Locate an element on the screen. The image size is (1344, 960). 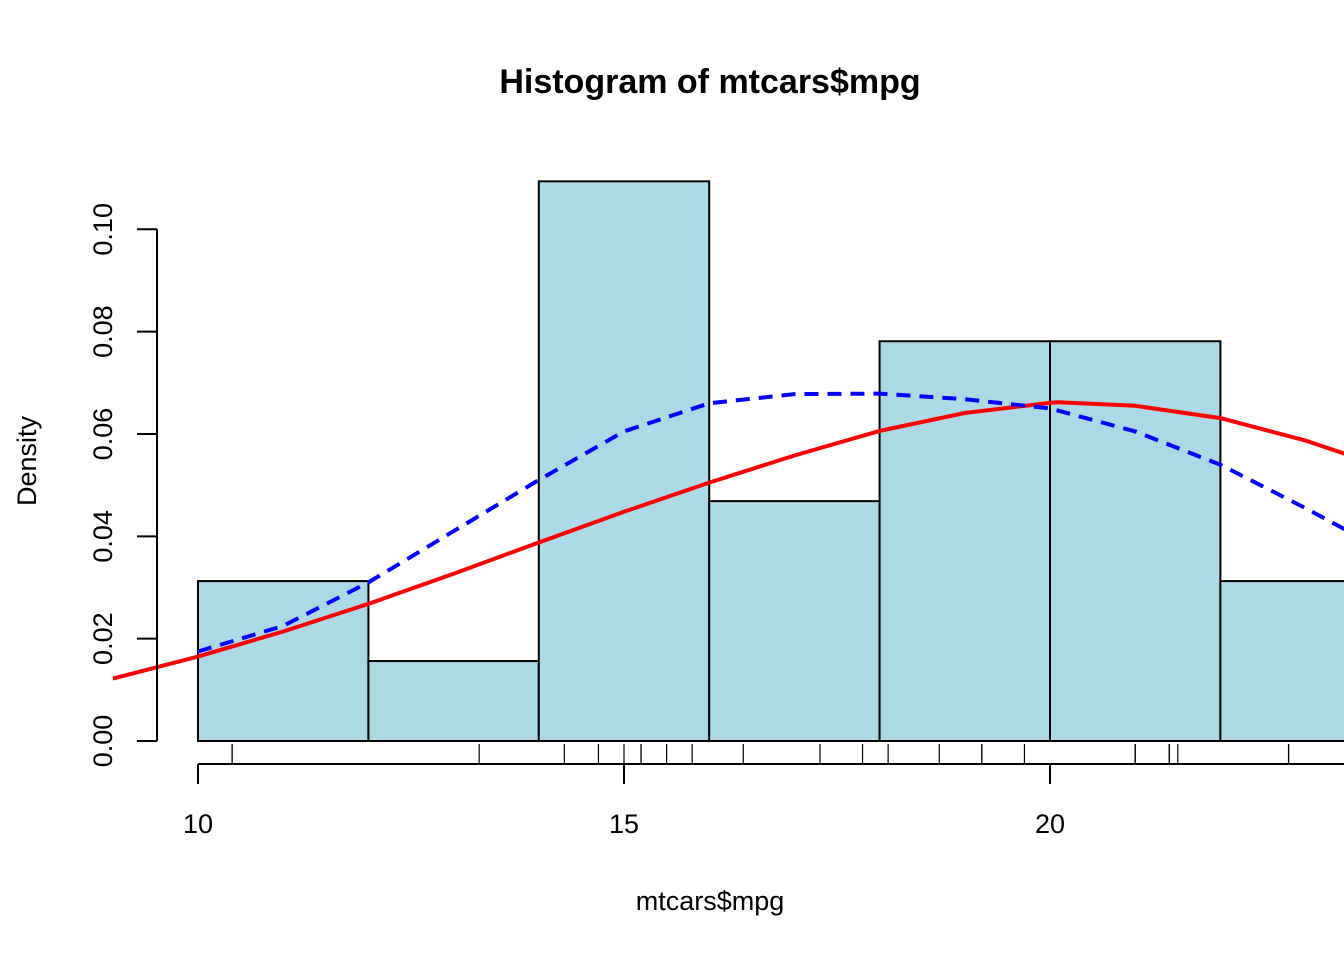
y-tick-label: 0.02 is located at coordinates (103, 638).